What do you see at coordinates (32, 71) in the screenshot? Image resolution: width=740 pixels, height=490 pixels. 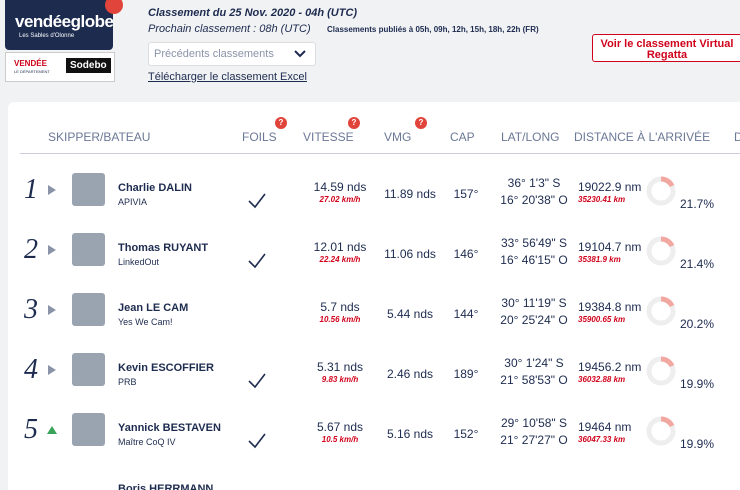 I see `sponsor-1-sub: LE DÉPARTEMENT` at bounding box center [32, 71].